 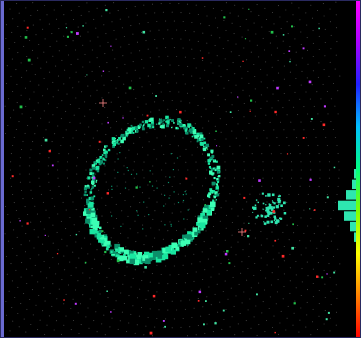 I want to click on histogram-bin, so click(x=350, y=216).